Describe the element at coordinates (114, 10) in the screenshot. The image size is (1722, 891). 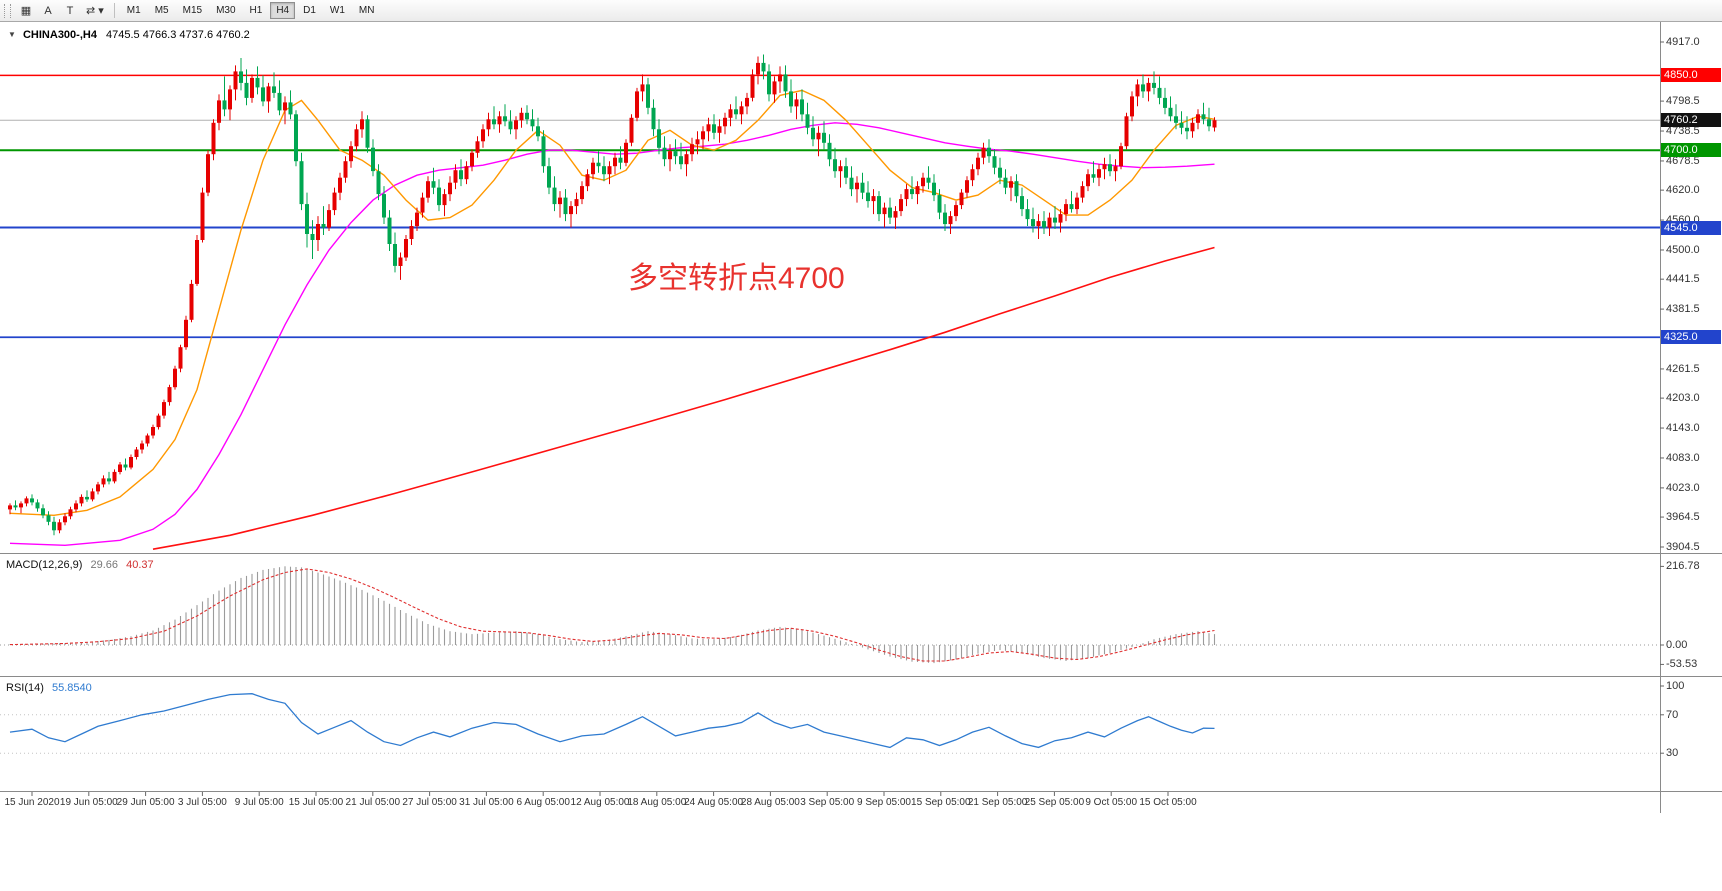
I see `toolbar-separator` at that location.